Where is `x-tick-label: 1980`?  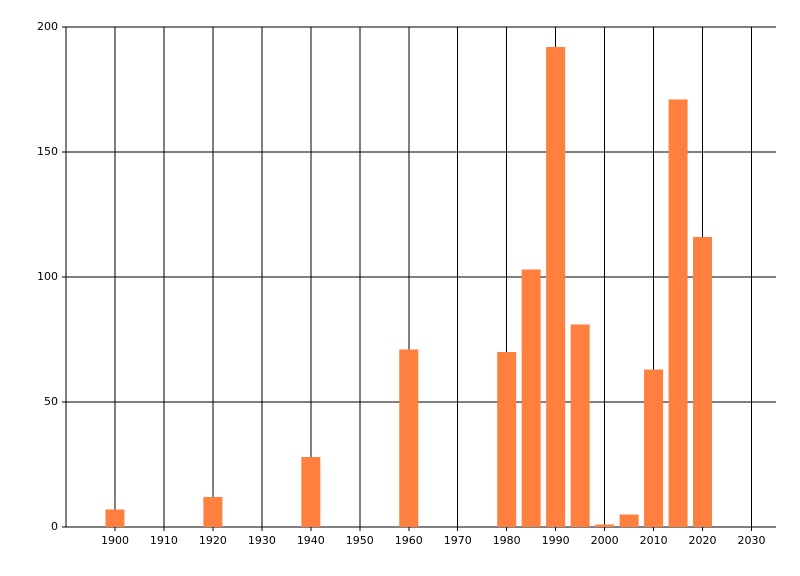
x-tick-label: 1980 is located at coordinates (507, 540).